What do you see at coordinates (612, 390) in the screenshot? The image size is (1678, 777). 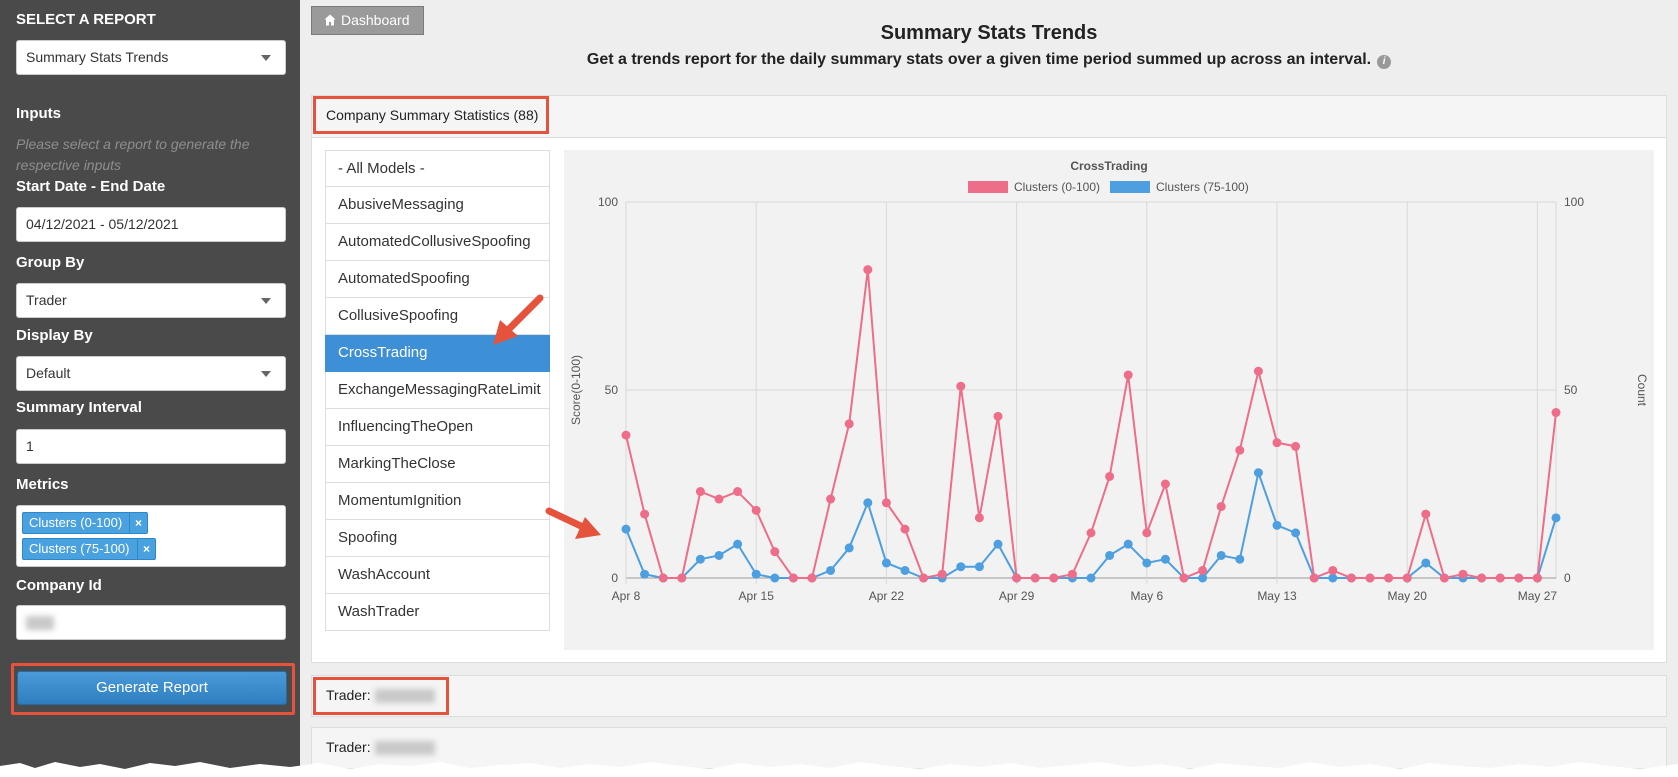 I see `y-tick-label: 50` at bounding box center [612, 390].